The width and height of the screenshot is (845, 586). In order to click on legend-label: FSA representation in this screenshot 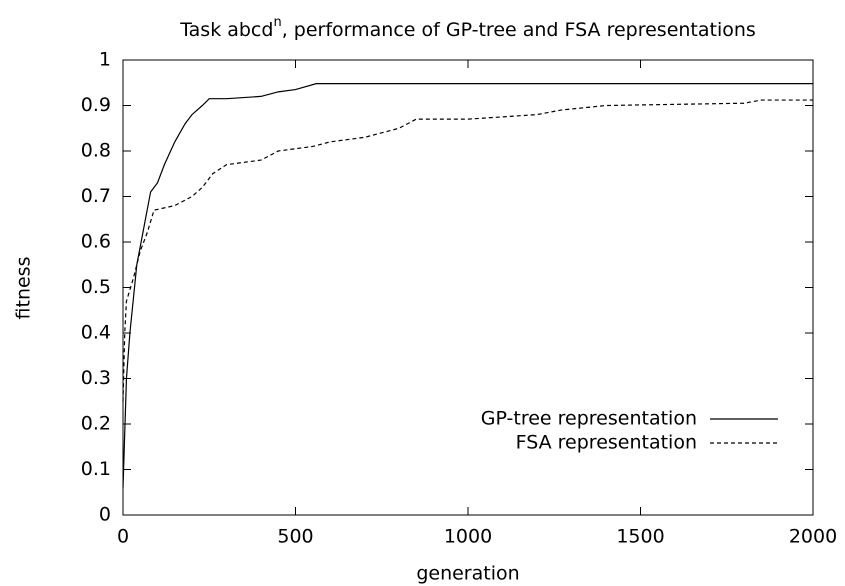, I will do `click(606, 443)`.